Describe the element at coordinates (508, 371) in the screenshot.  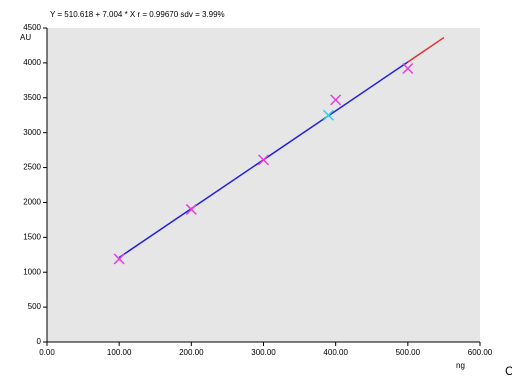
I see `panel-label: C` at that location.